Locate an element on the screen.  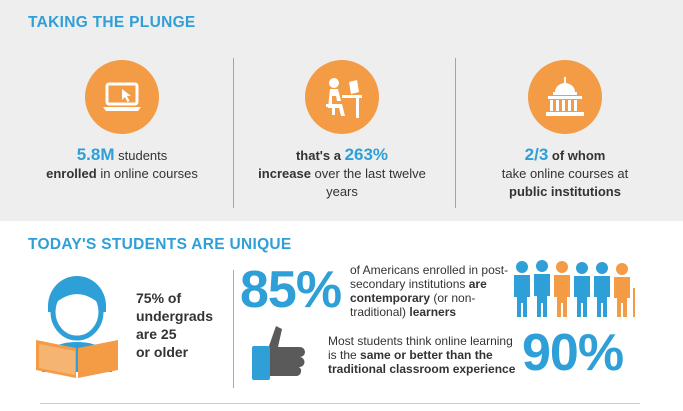
student-reading-icon is located at coordinates (77, 323).